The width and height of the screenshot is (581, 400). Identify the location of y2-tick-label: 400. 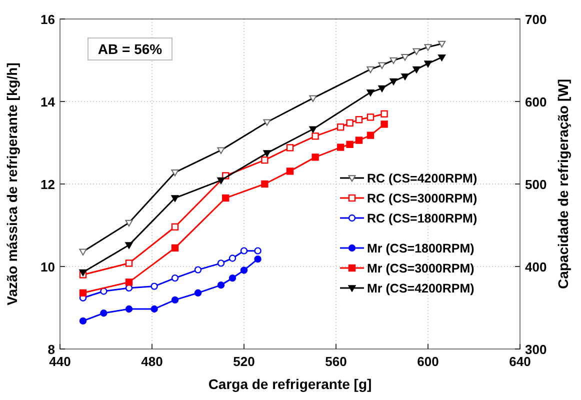
(536, 267).